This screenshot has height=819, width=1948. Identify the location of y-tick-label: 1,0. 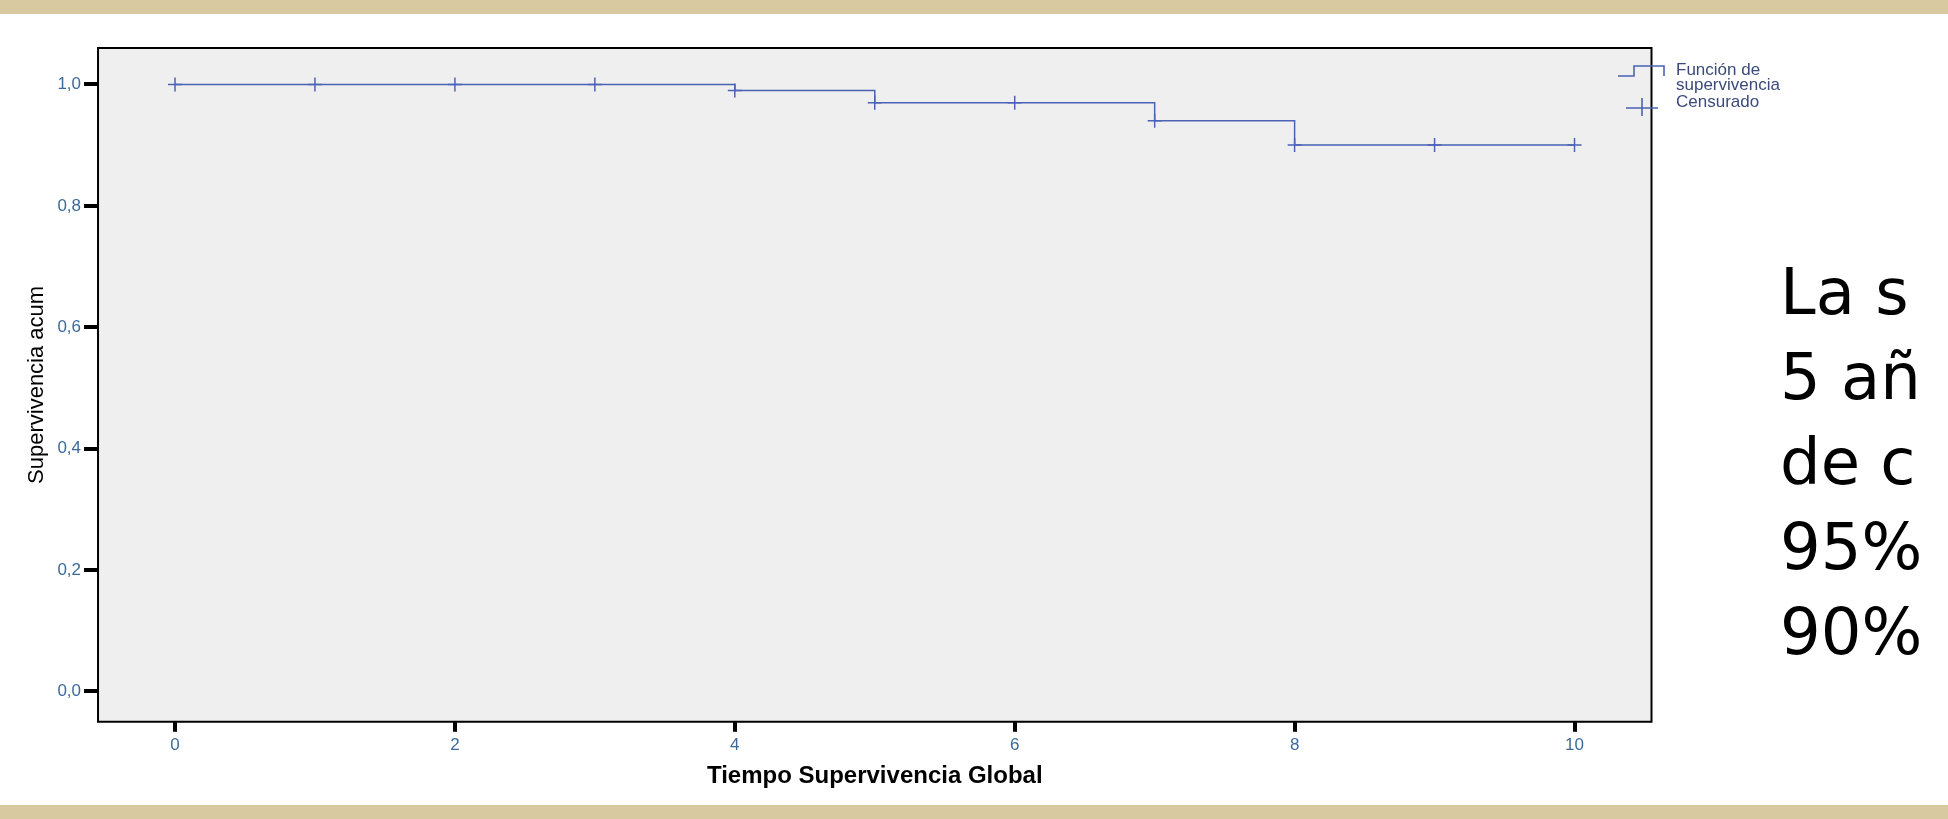
(69, 84).